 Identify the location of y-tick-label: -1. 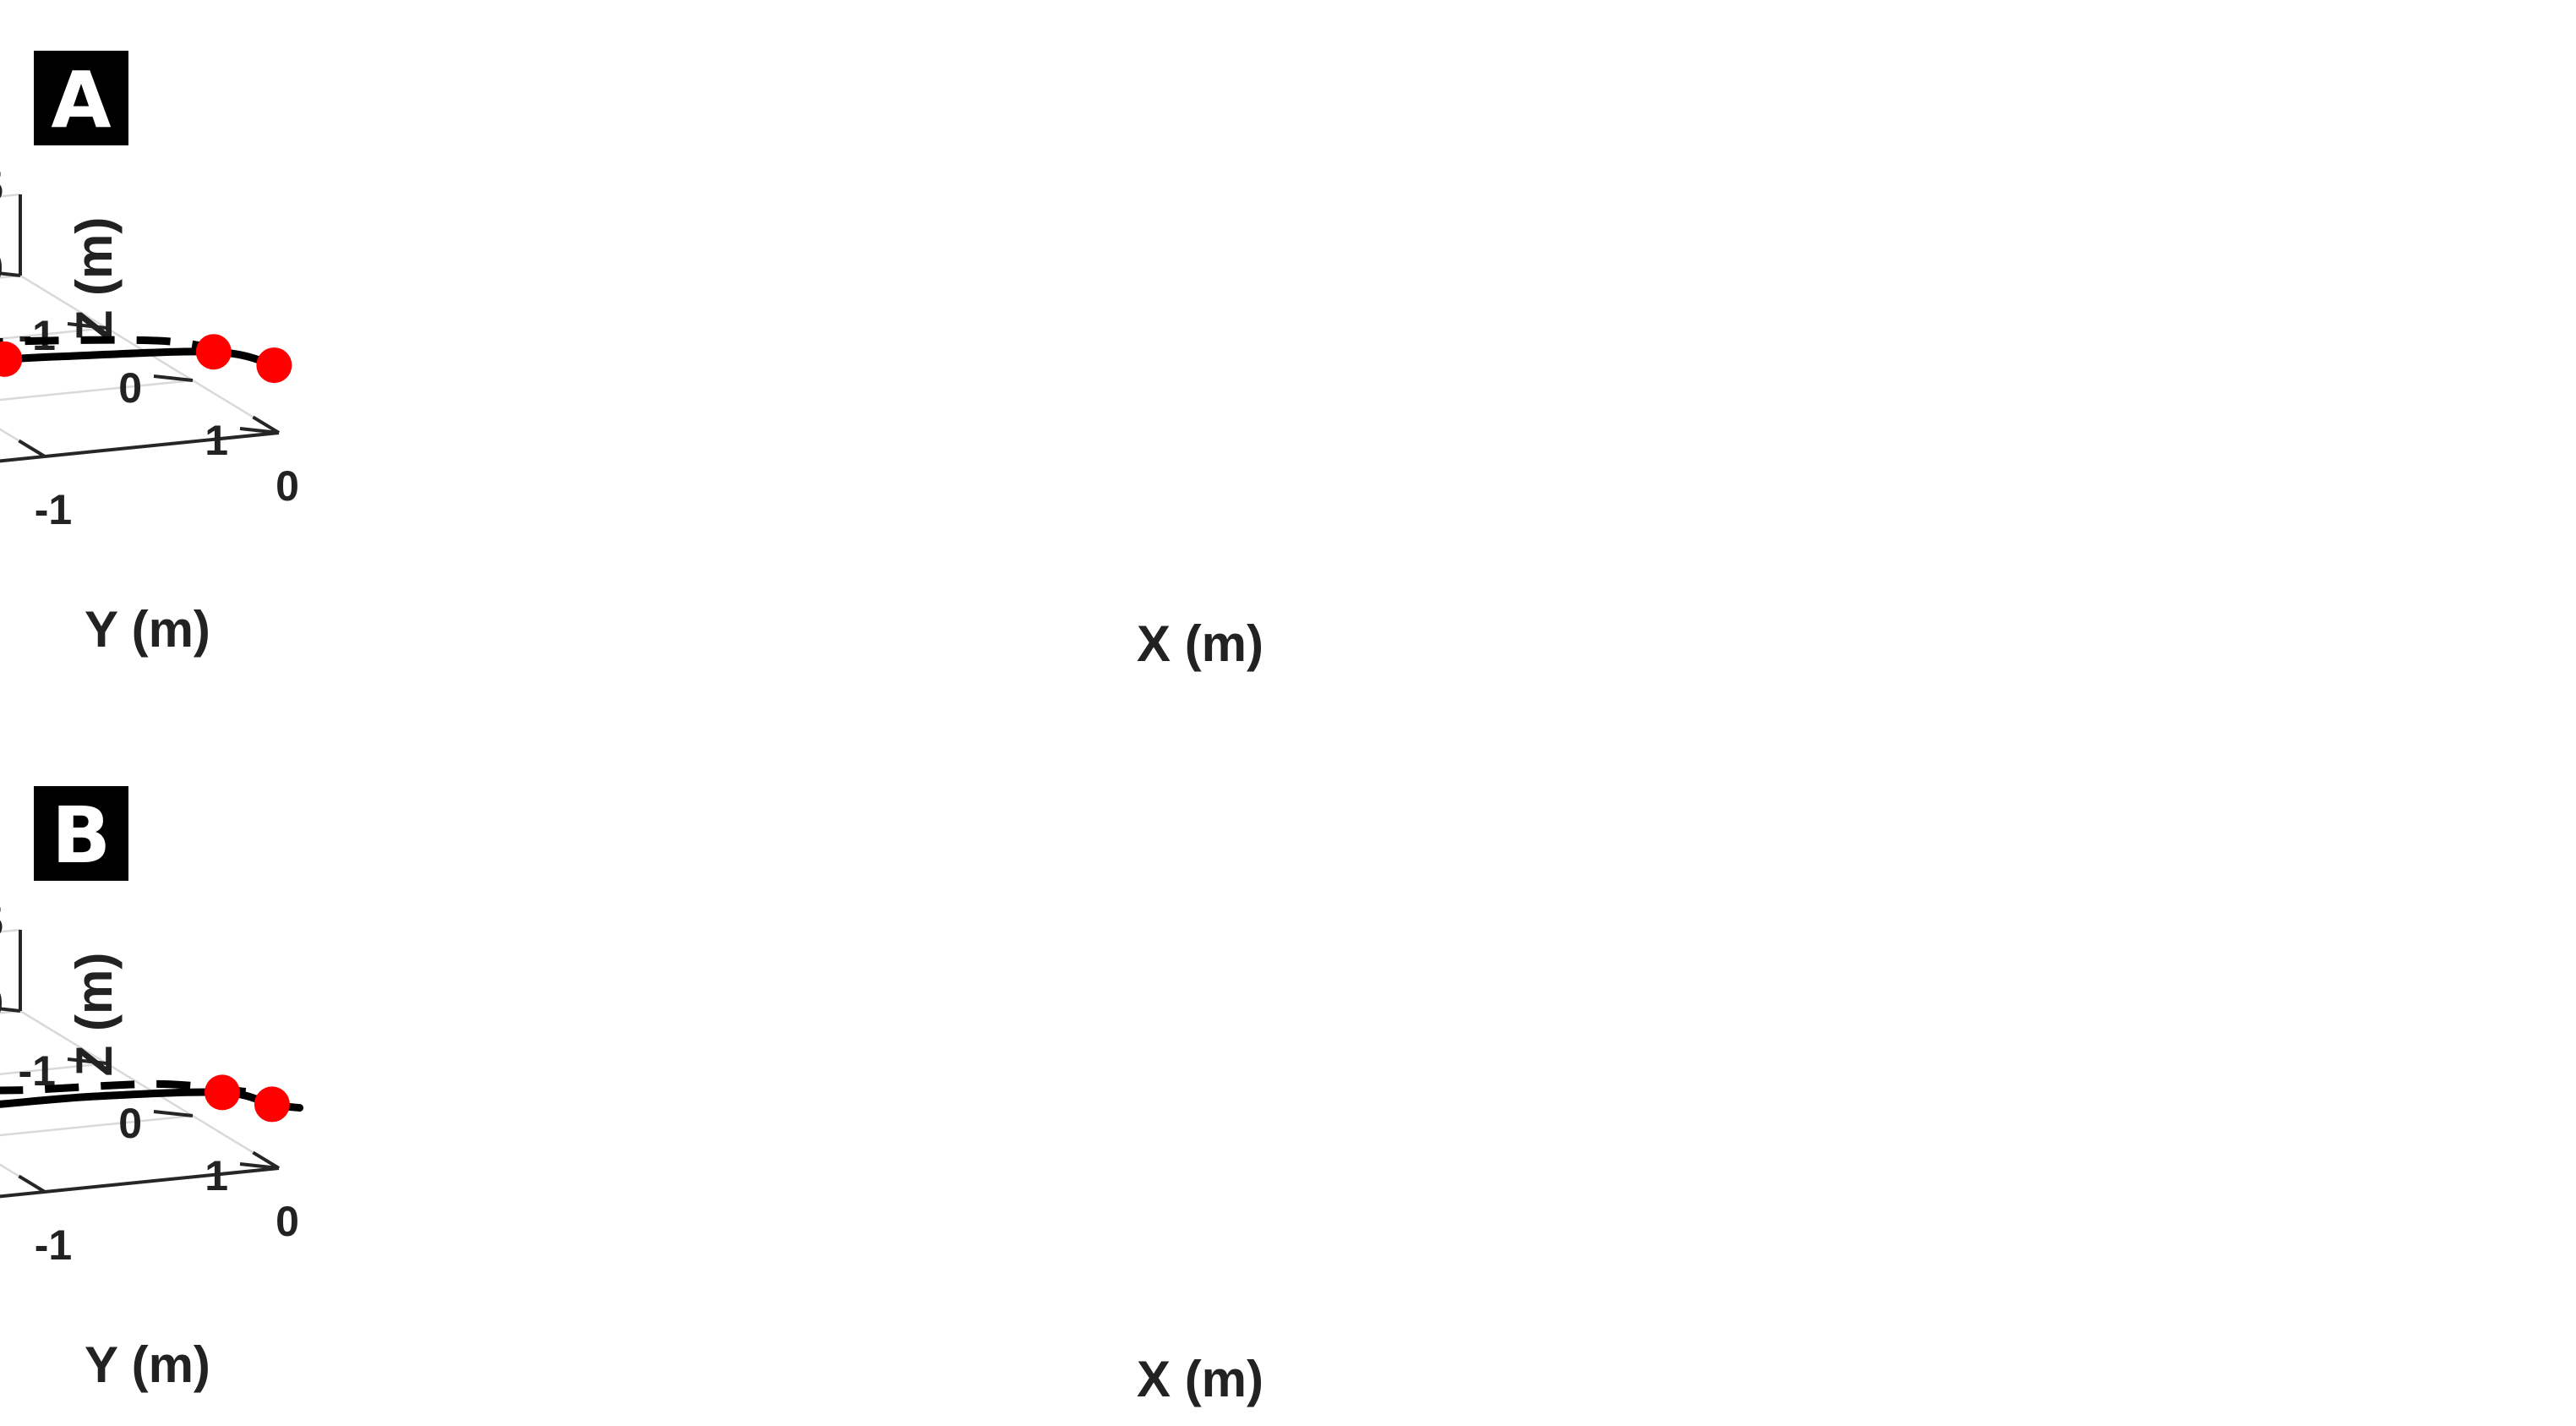
(37, 335).